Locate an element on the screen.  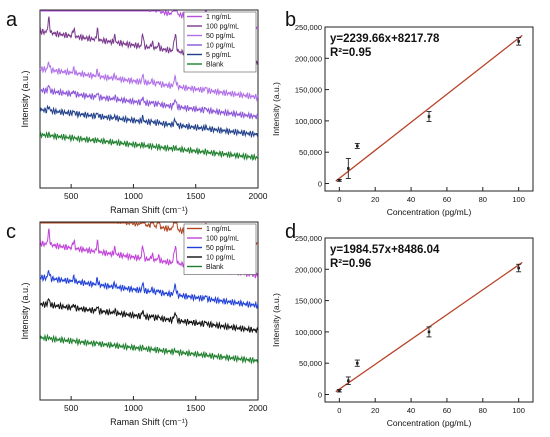
series-line-5-pg-ml is located at coordinates (149, 121).